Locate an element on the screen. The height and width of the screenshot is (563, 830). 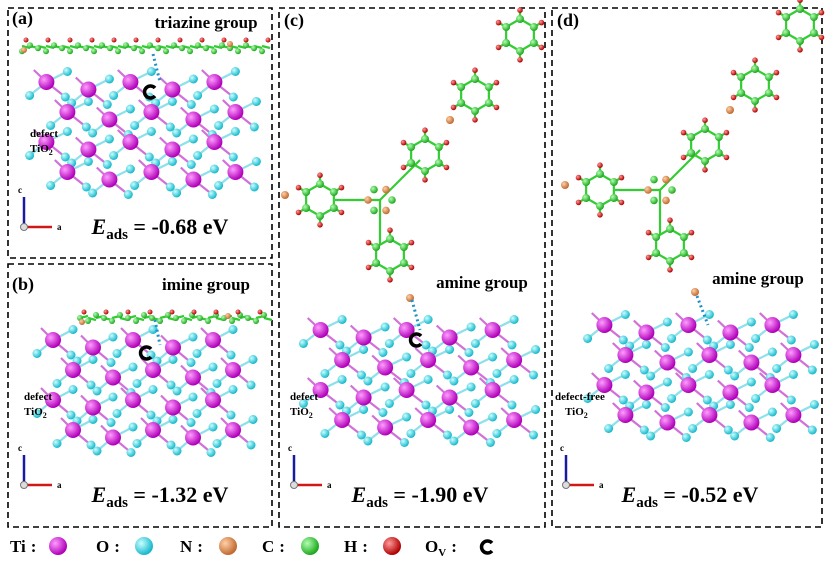
legend-sep: : is located at coordinates (200, 546).